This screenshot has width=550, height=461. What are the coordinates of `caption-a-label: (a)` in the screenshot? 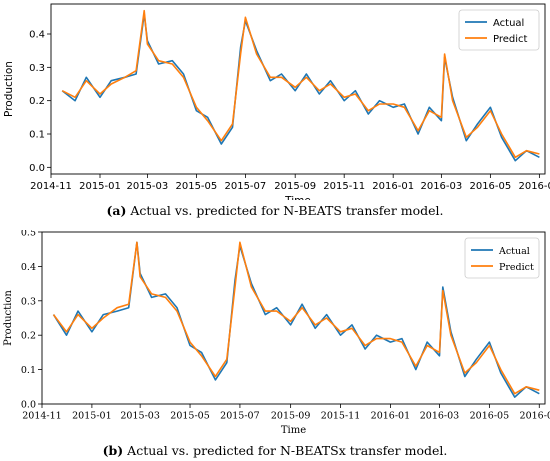 It's located at (116, 210).